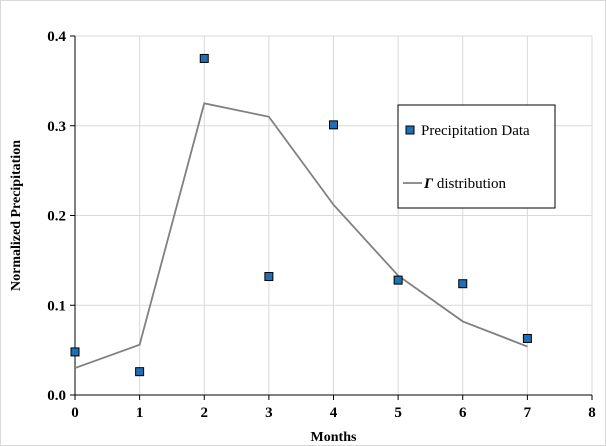 The width and height of the screenshot is (606, 446). I want to click on x-tick-label-7: 7, so click(528, 413).